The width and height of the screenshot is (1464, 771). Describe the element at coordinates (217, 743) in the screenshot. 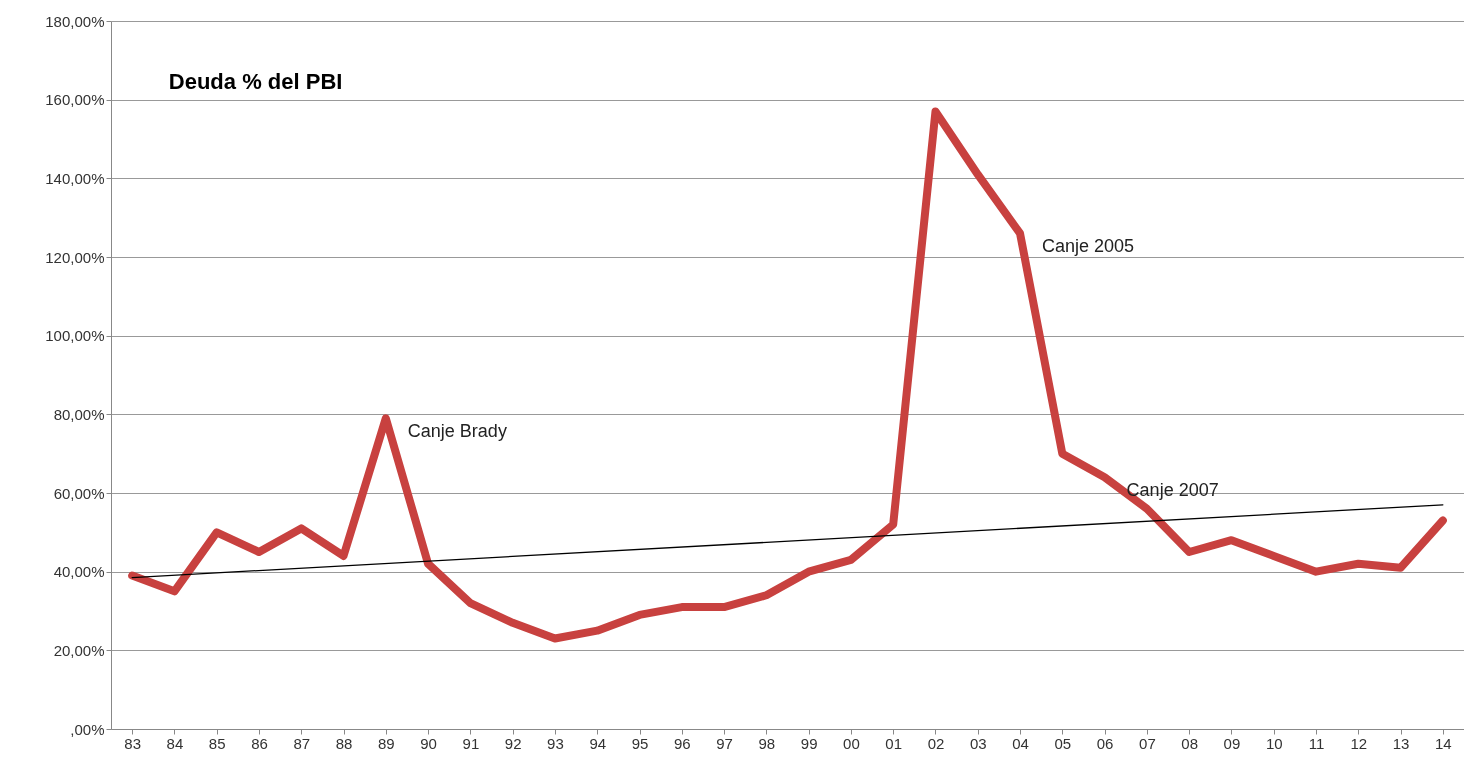

I see `x-tick-label: 85` at that location.